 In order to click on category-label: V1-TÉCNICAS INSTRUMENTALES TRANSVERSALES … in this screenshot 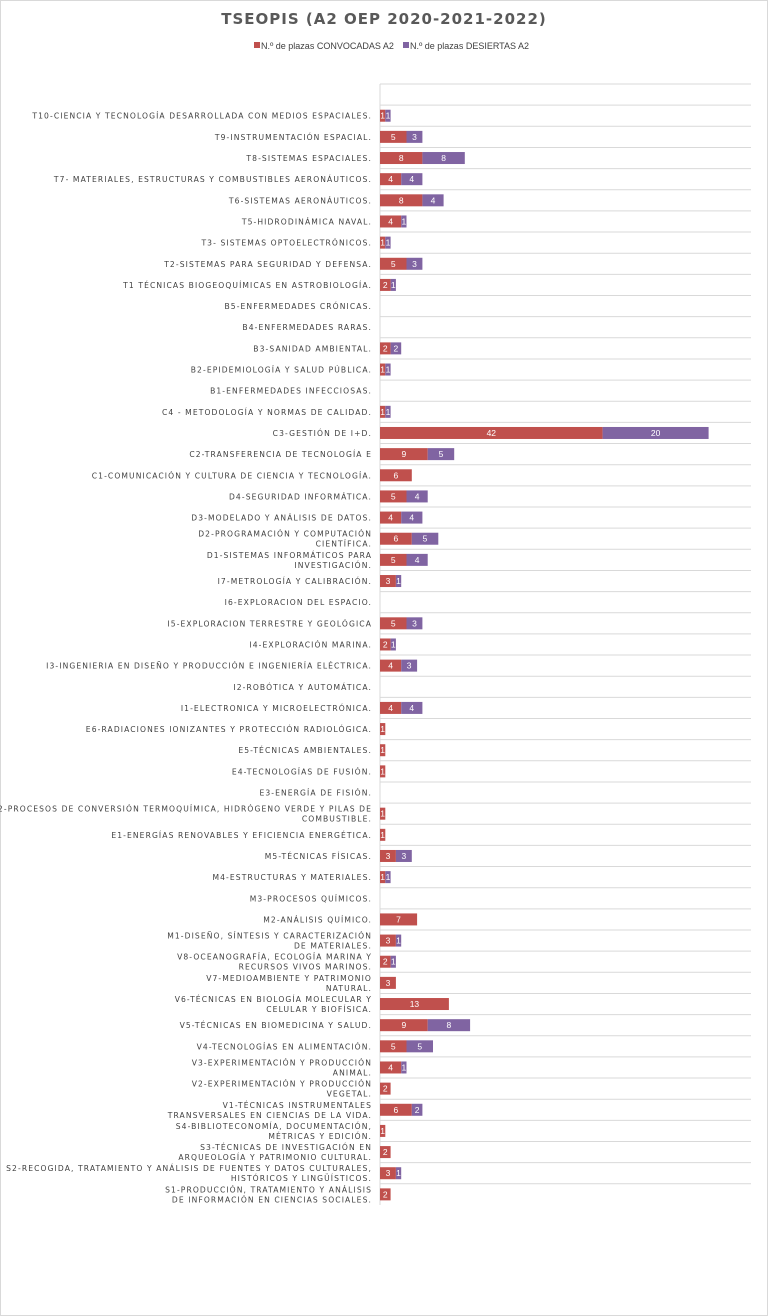, I will do `click(269, 1110)`.